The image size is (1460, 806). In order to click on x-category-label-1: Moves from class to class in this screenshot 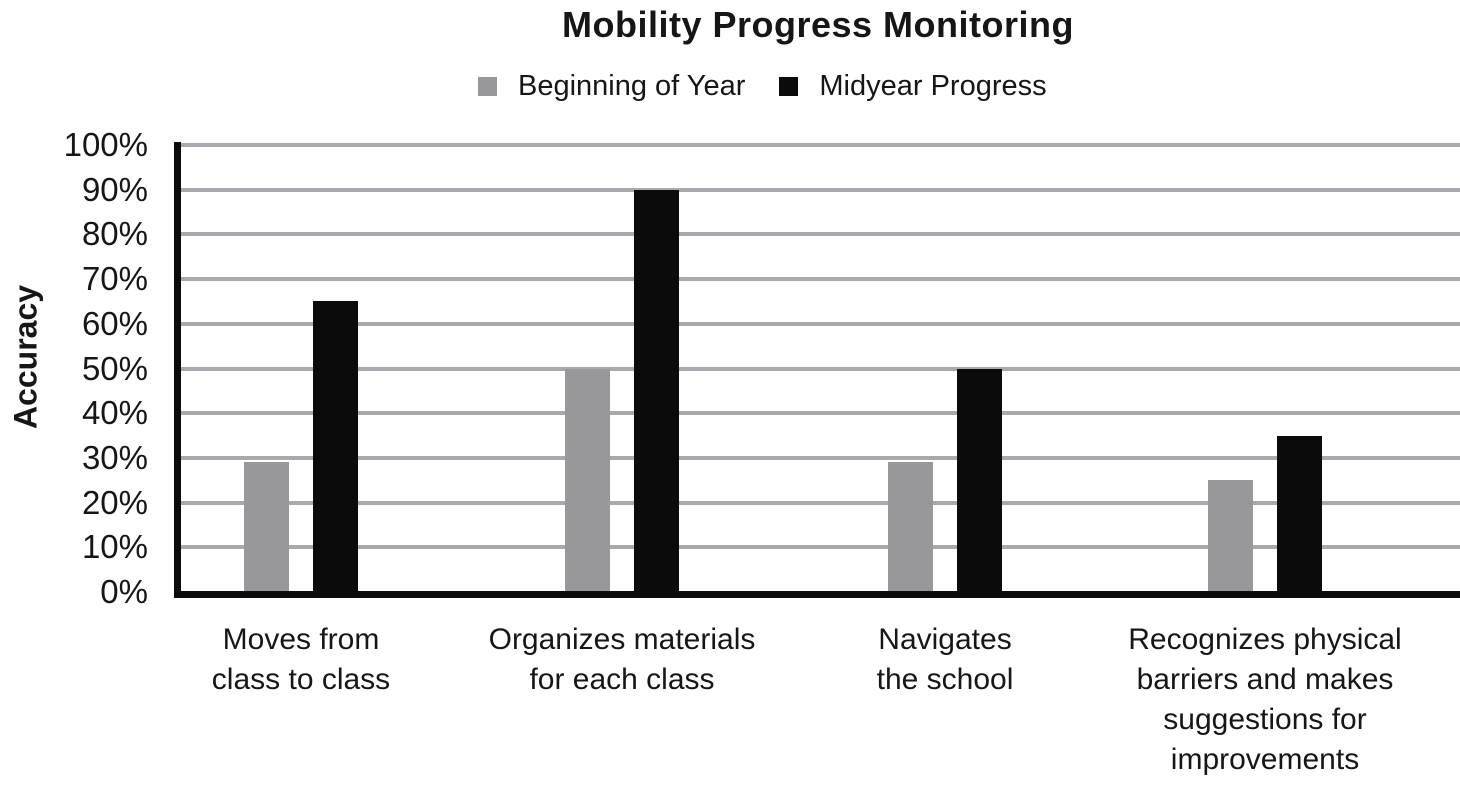, I will do `click(301, 660)`.